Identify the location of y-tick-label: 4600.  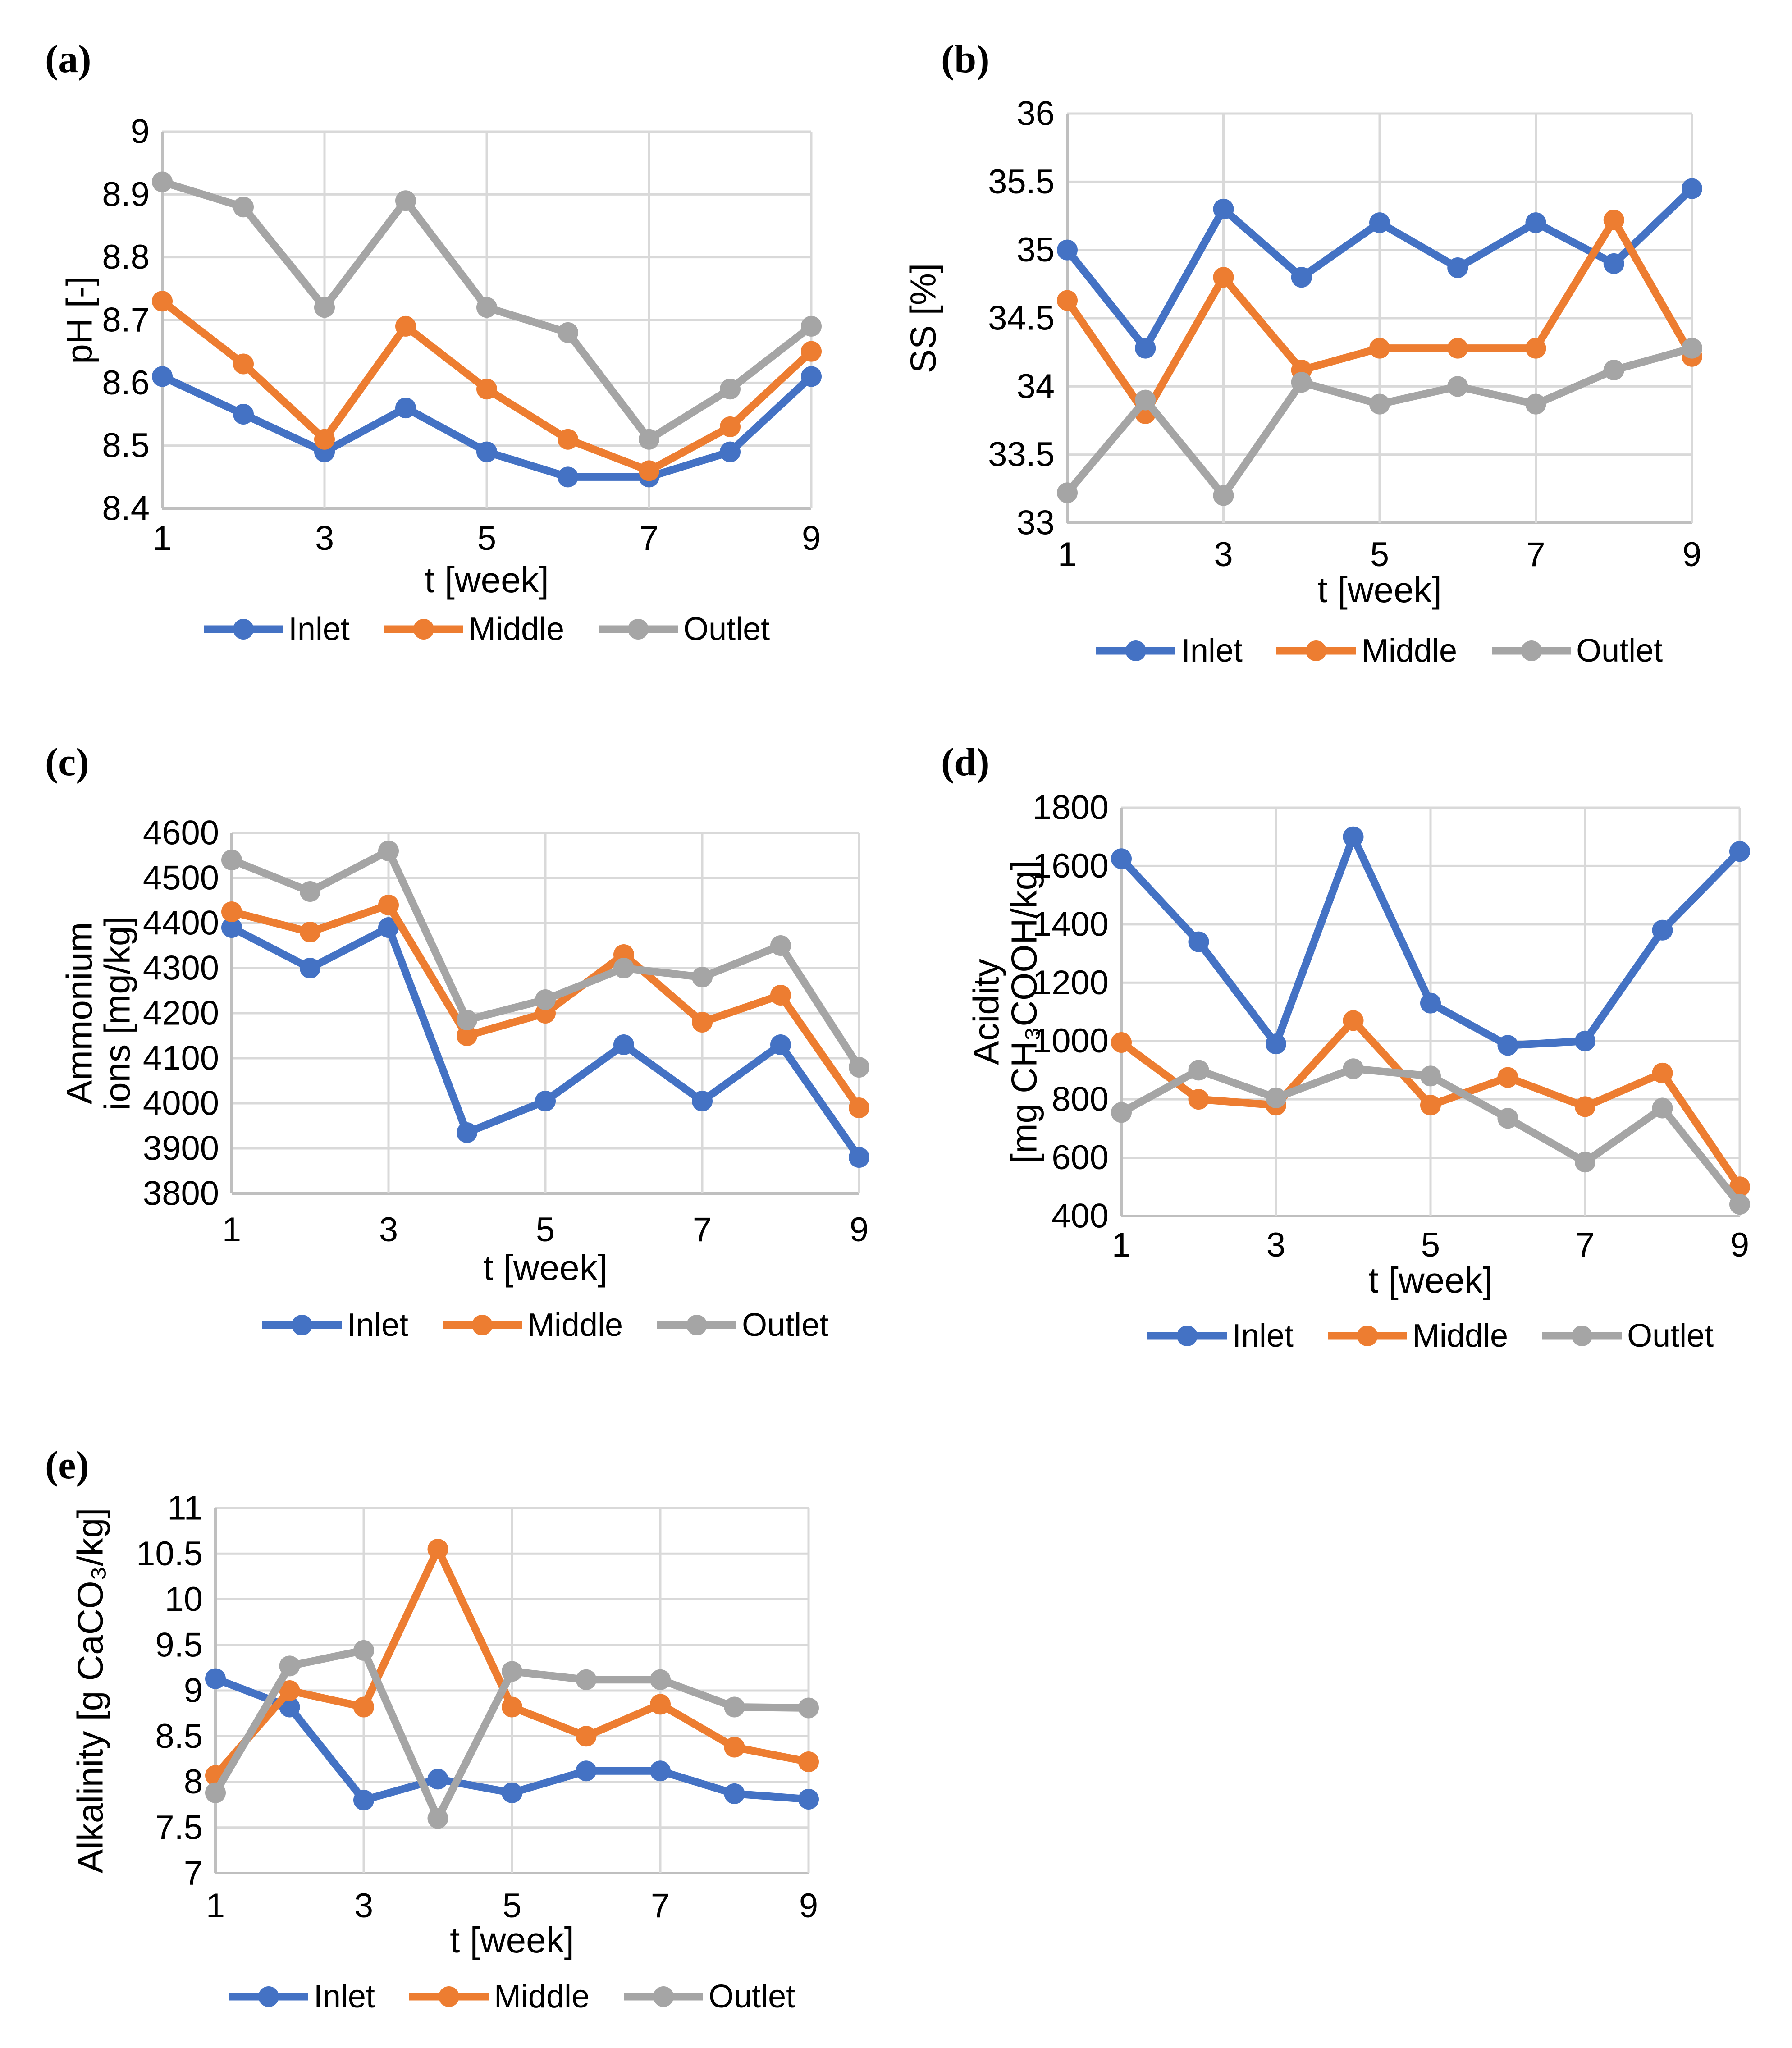
(181, 833).